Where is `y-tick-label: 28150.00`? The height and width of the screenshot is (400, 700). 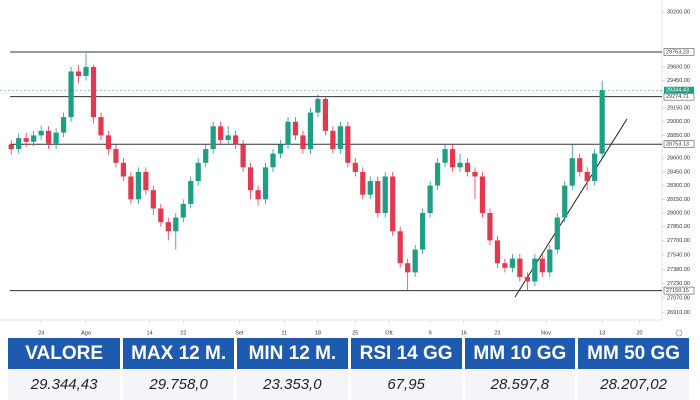
y-tick-label: 28150.00 is located at coordinates (678, 200).